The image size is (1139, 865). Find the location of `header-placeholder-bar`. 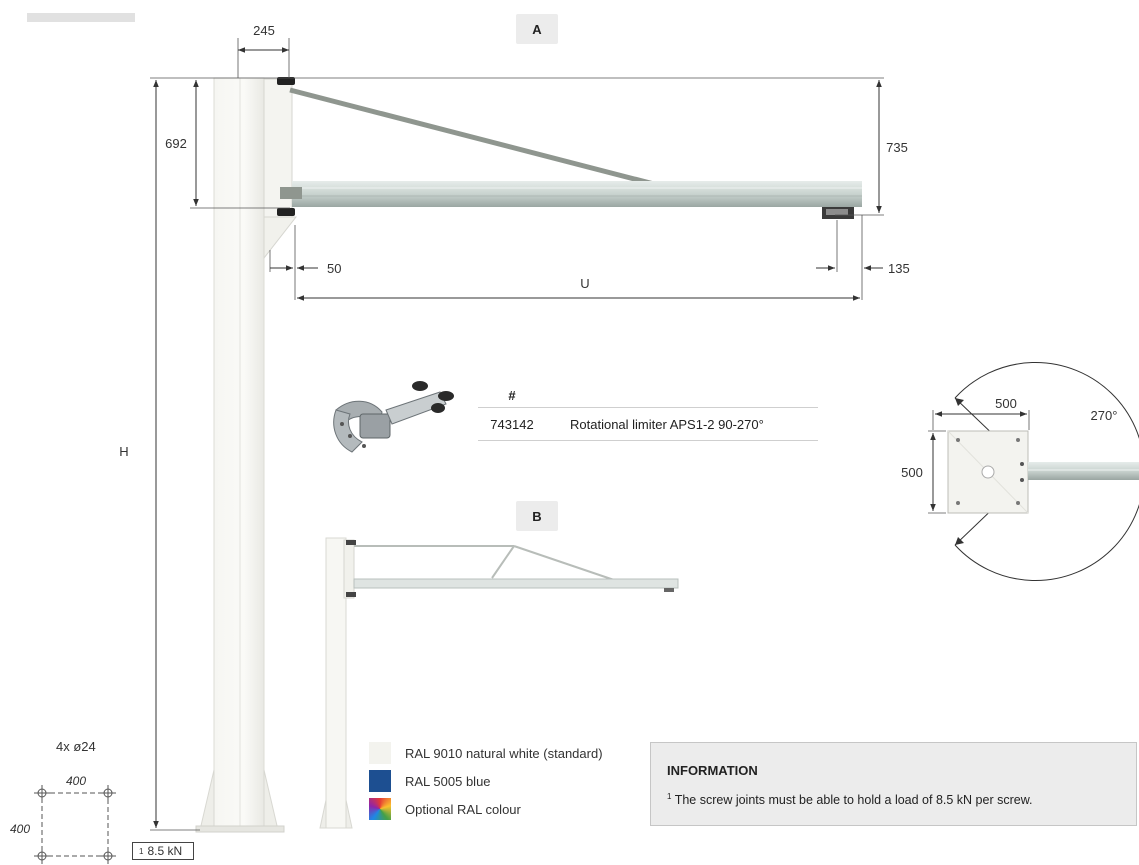

header-placeholder-bar is located at coordinates (81, 17).